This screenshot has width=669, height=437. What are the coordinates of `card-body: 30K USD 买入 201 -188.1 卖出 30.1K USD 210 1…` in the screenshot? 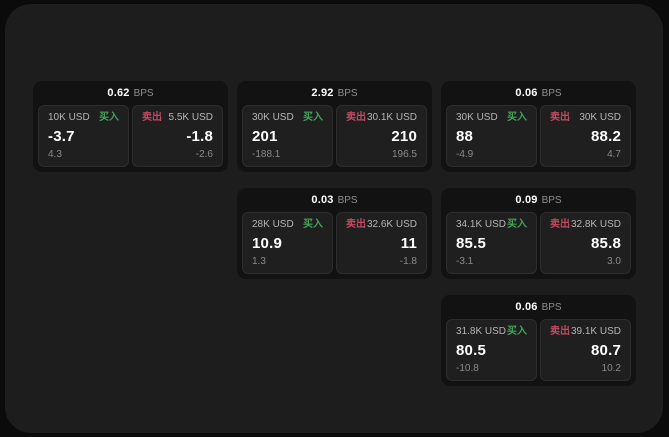 It's located at (334, 136).